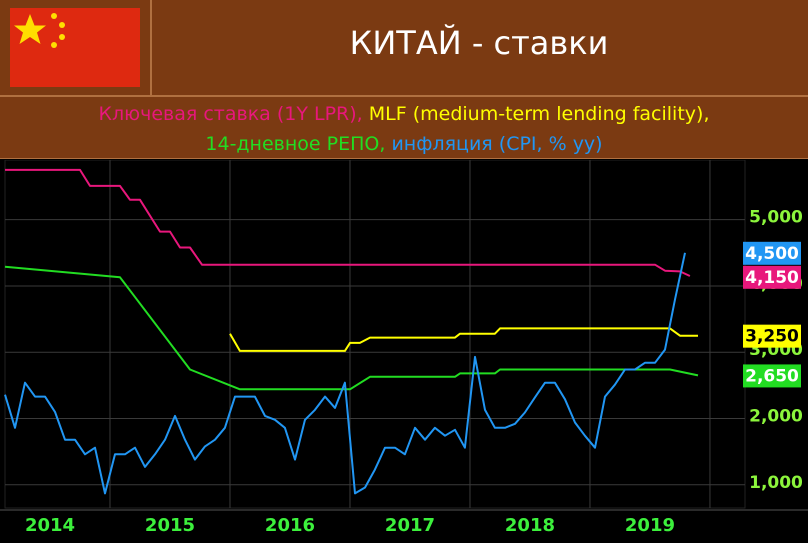 The image size is (808, 543). Describe the element at coordinates (410, 525) in the screenshot. I see `x-tick-label: 2017` at that location.